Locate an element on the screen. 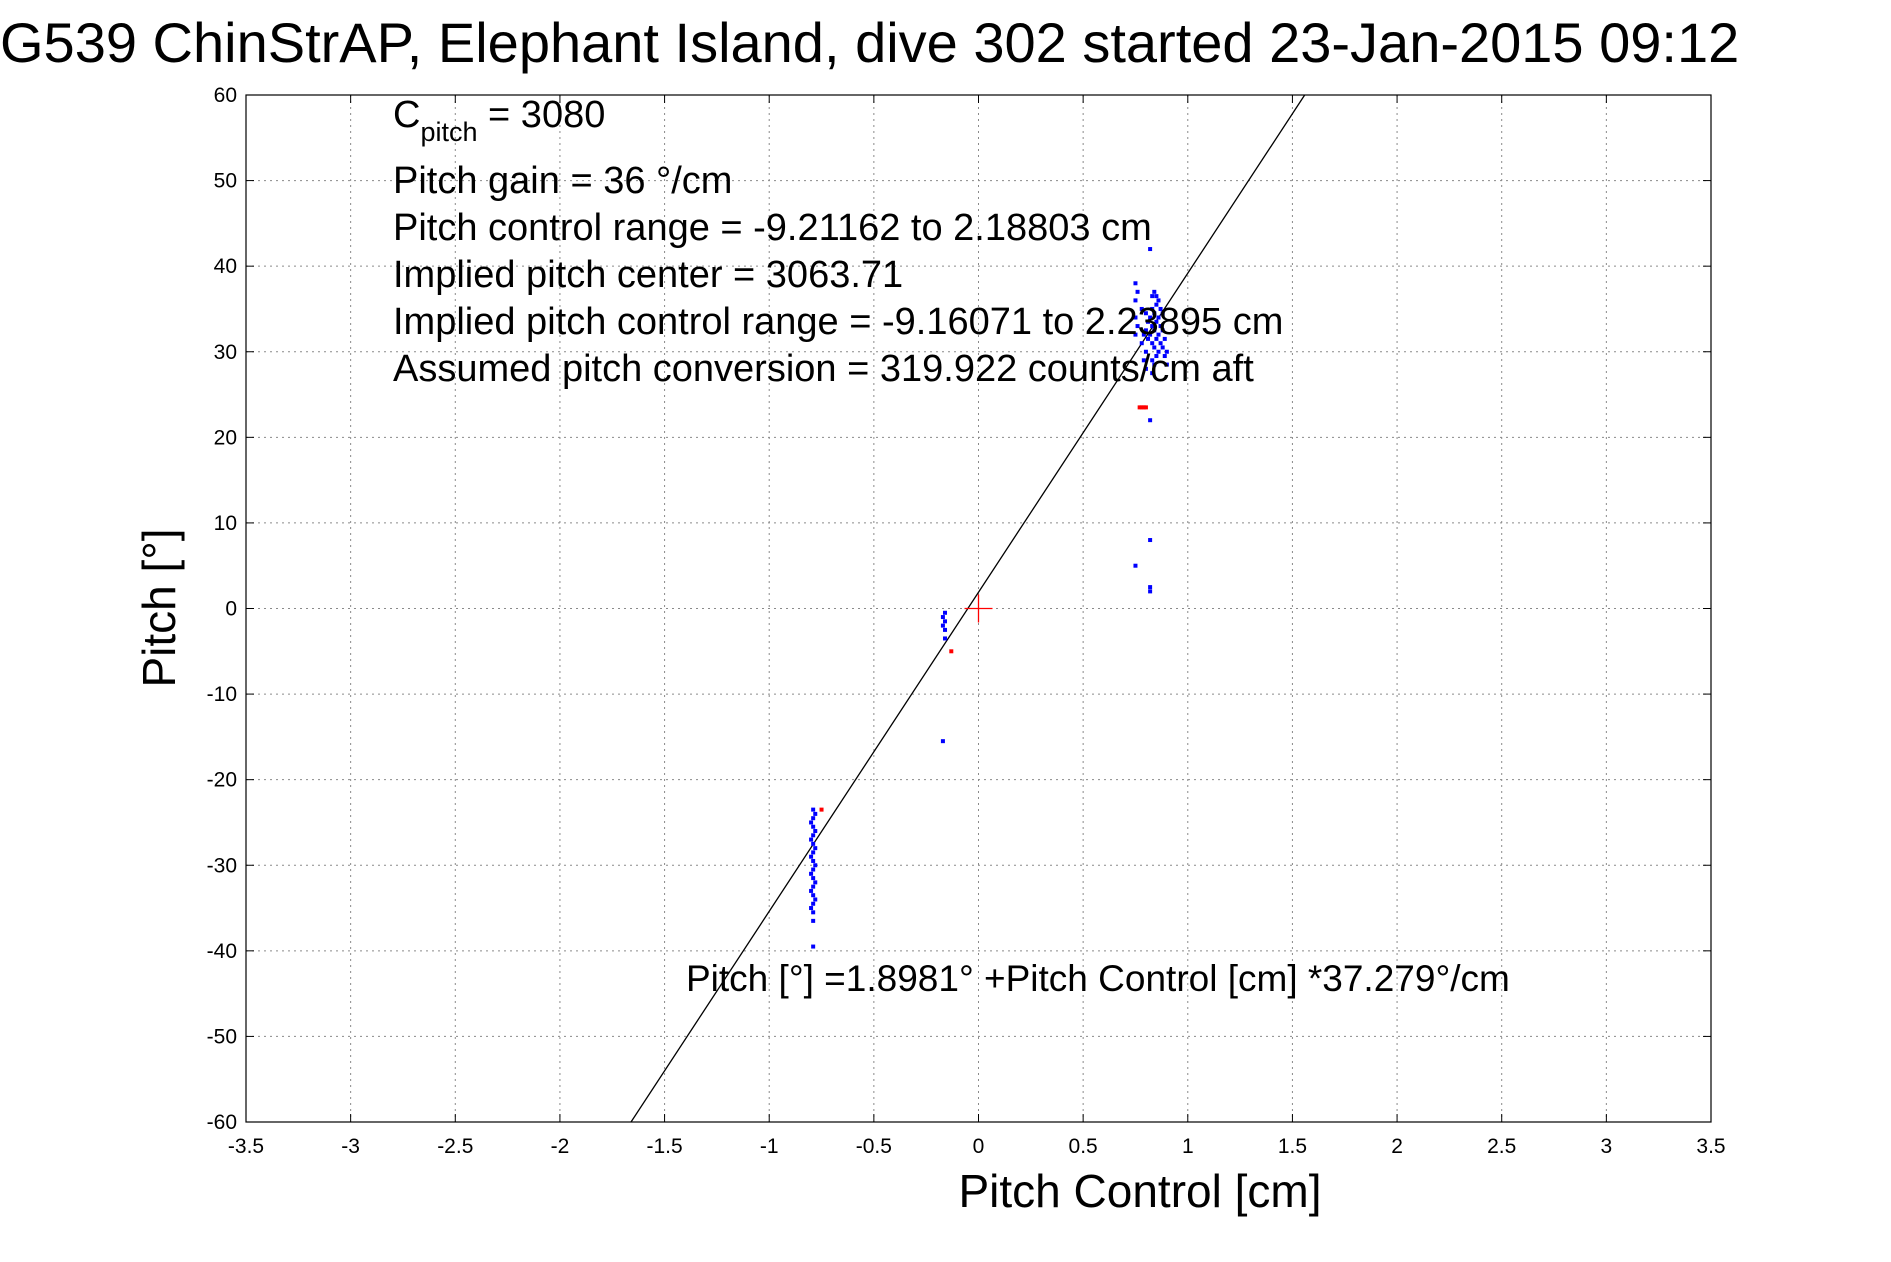 This screenshot has width=1891, height=1262. y-tick-label: -60 is located at coordinates (222, 1122).